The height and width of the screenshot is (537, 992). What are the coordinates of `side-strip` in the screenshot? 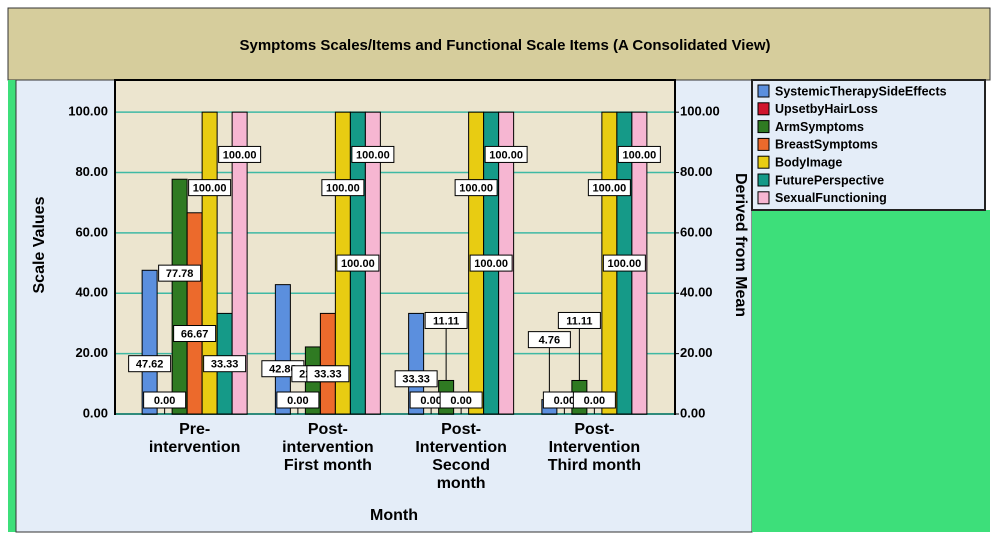 It's located at (12, 306).